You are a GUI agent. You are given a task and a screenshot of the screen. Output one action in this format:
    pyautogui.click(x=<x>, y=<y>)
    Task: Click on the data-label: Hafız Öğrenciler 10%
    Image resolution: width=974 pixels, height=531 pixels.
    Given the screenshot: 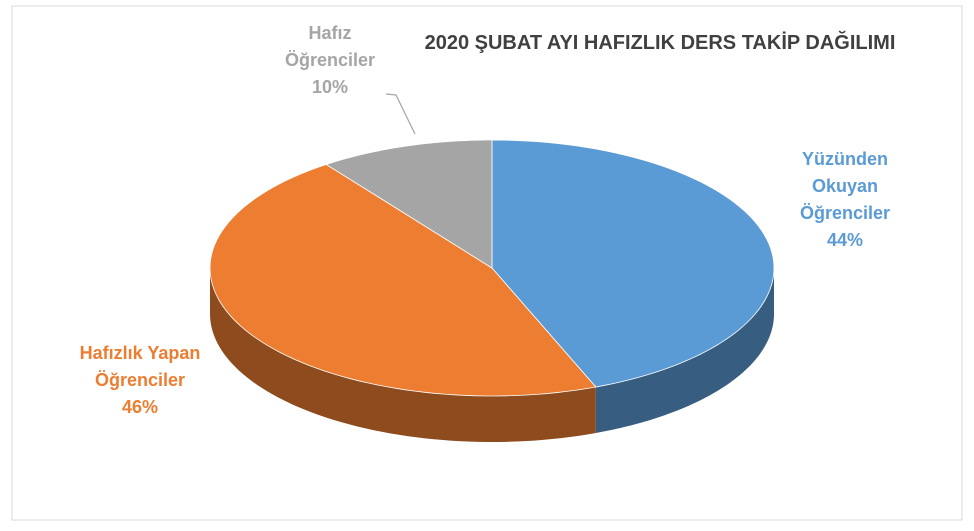 What is the action you would take?
    pyautogui.click(x=330, y=60)
    